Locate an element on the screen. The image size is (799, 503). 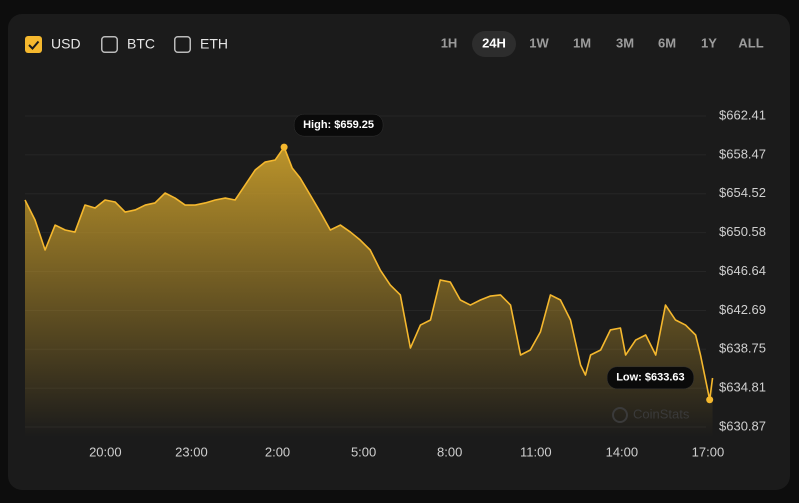
currency-toggle: USD is located at coordinates (53, 44).